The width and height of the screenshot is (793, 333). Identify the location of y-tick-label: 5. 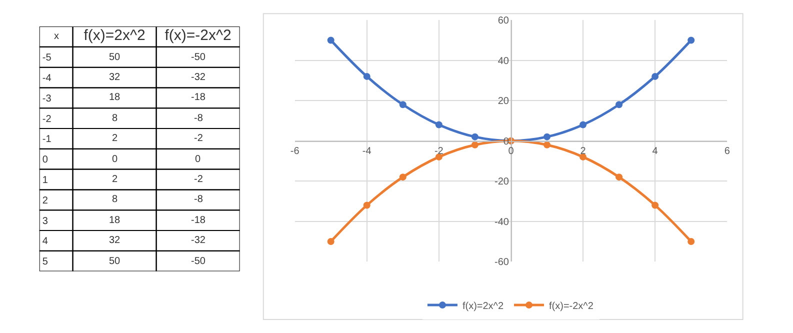
(45, 262).